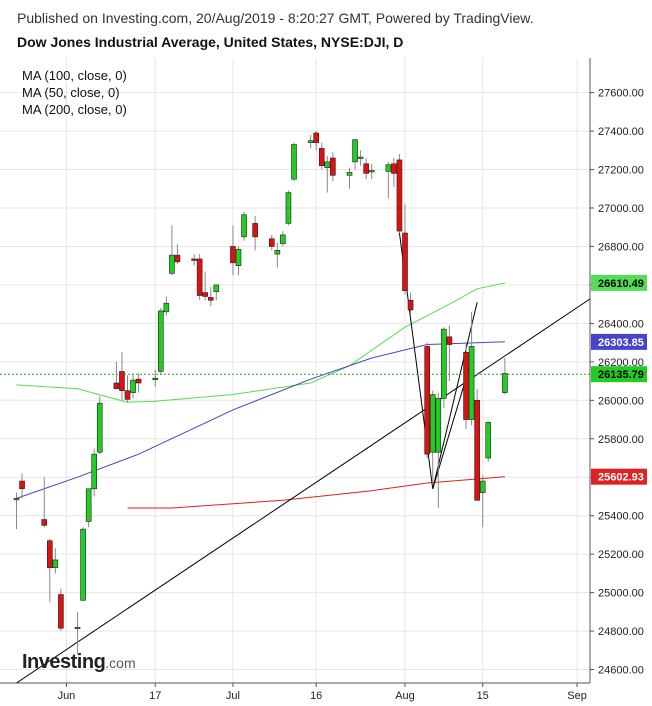 The image size is (652, 706). I want to click on y-tick-label: 24600.00, so click(621, 671).